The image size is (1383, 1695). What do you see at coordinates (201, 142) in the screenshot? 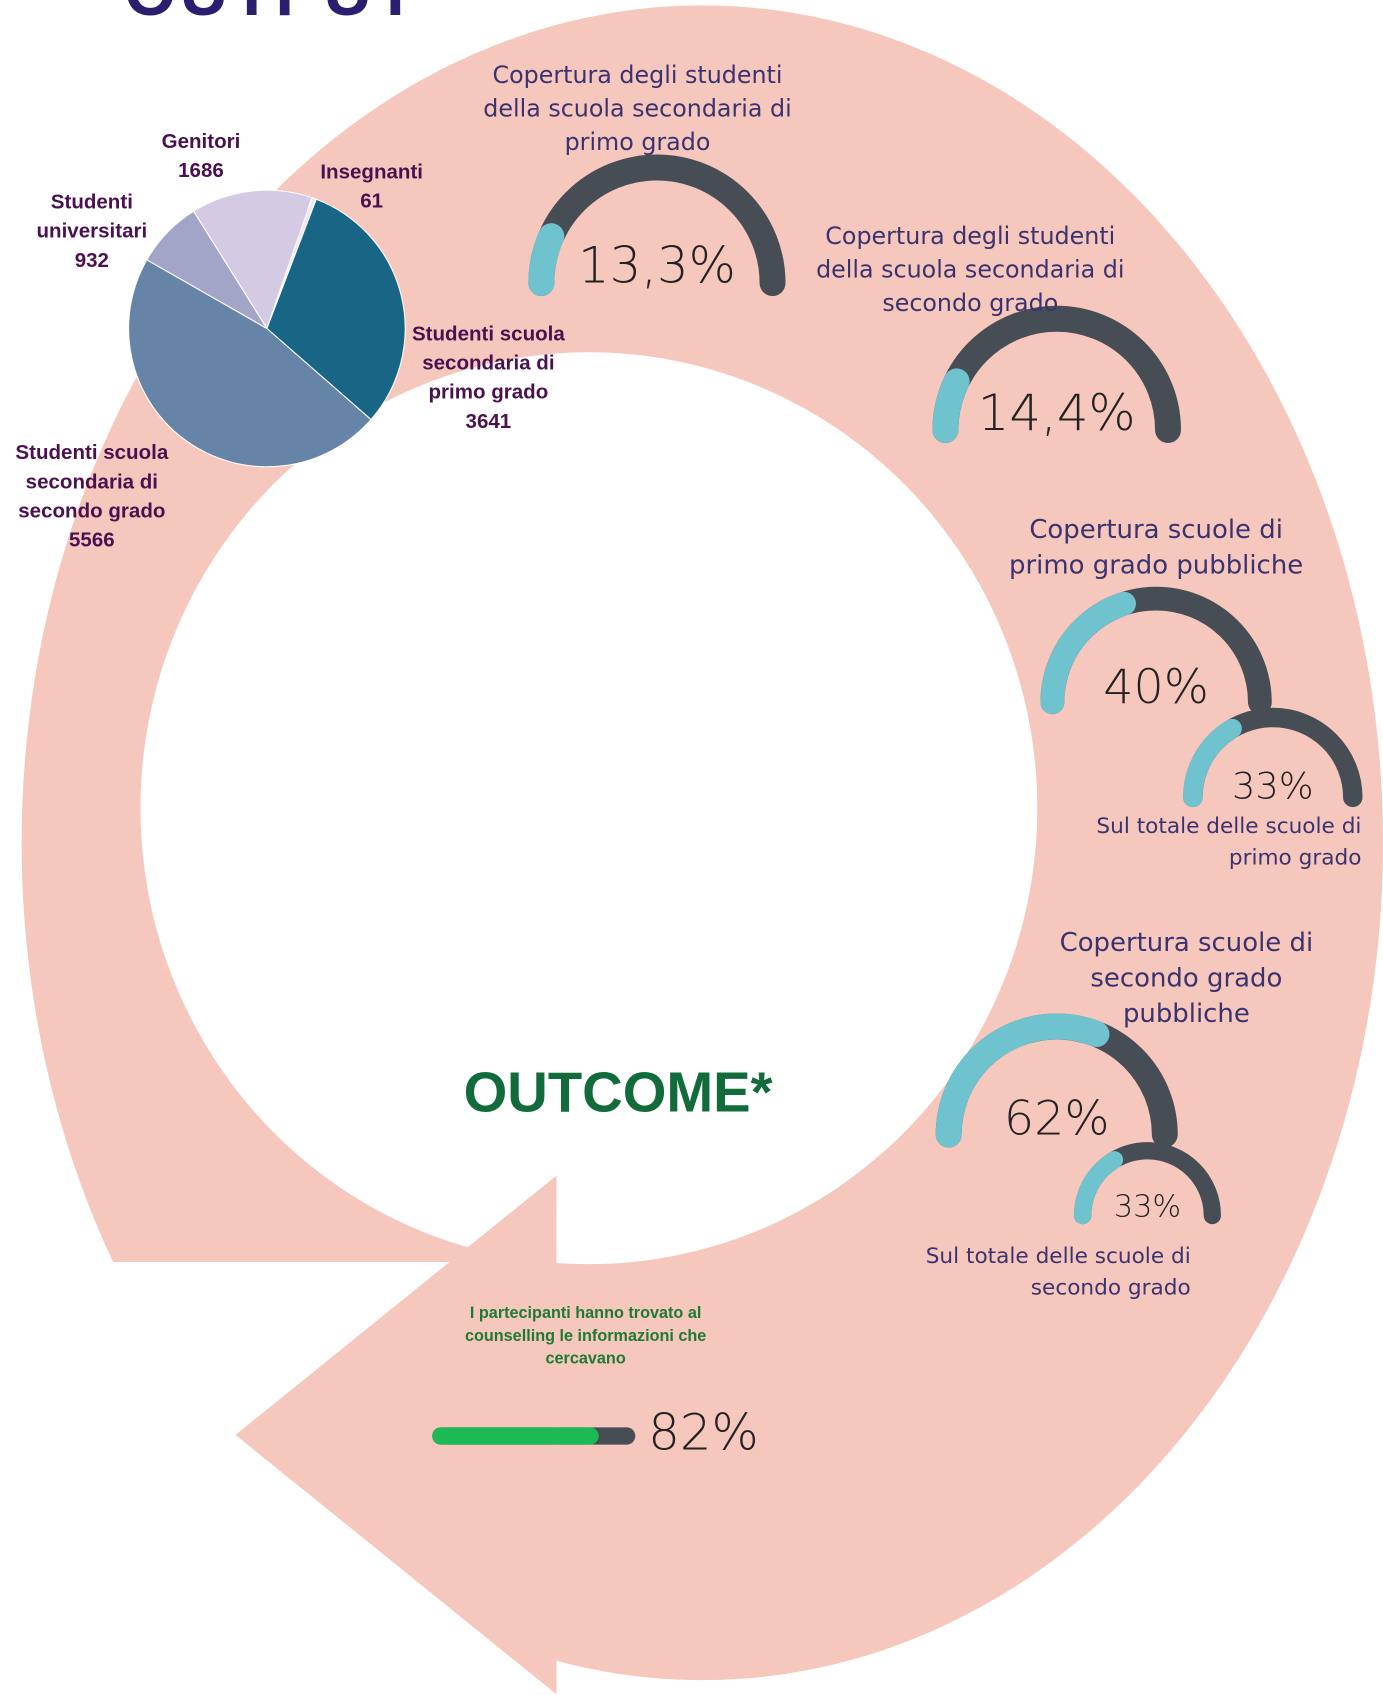
I see `pie-label-name: Genitori` at bounding box center [201, 142].